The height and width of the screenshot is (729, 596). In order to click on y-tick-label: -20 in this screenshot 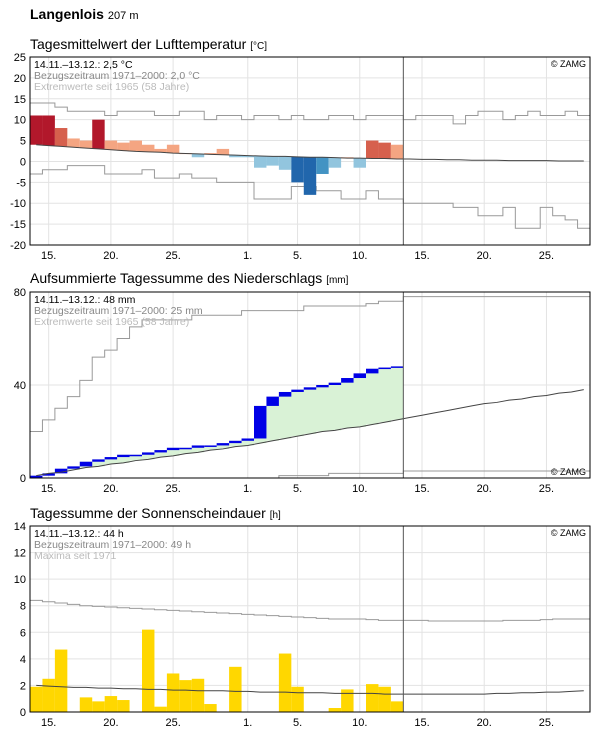, I will do `click(18, 246)`.